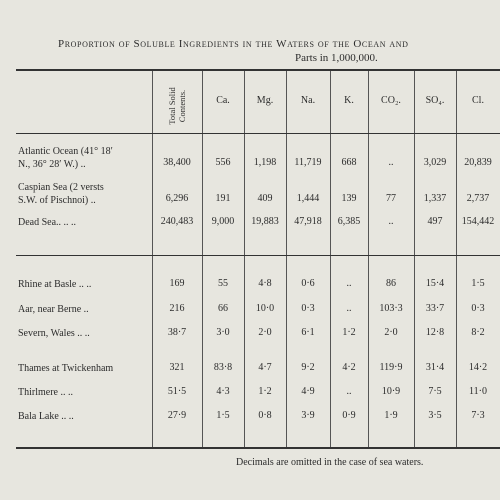 The image size is (500, 500). I want to click on cell-so4: 1,337, so click(435, 198).